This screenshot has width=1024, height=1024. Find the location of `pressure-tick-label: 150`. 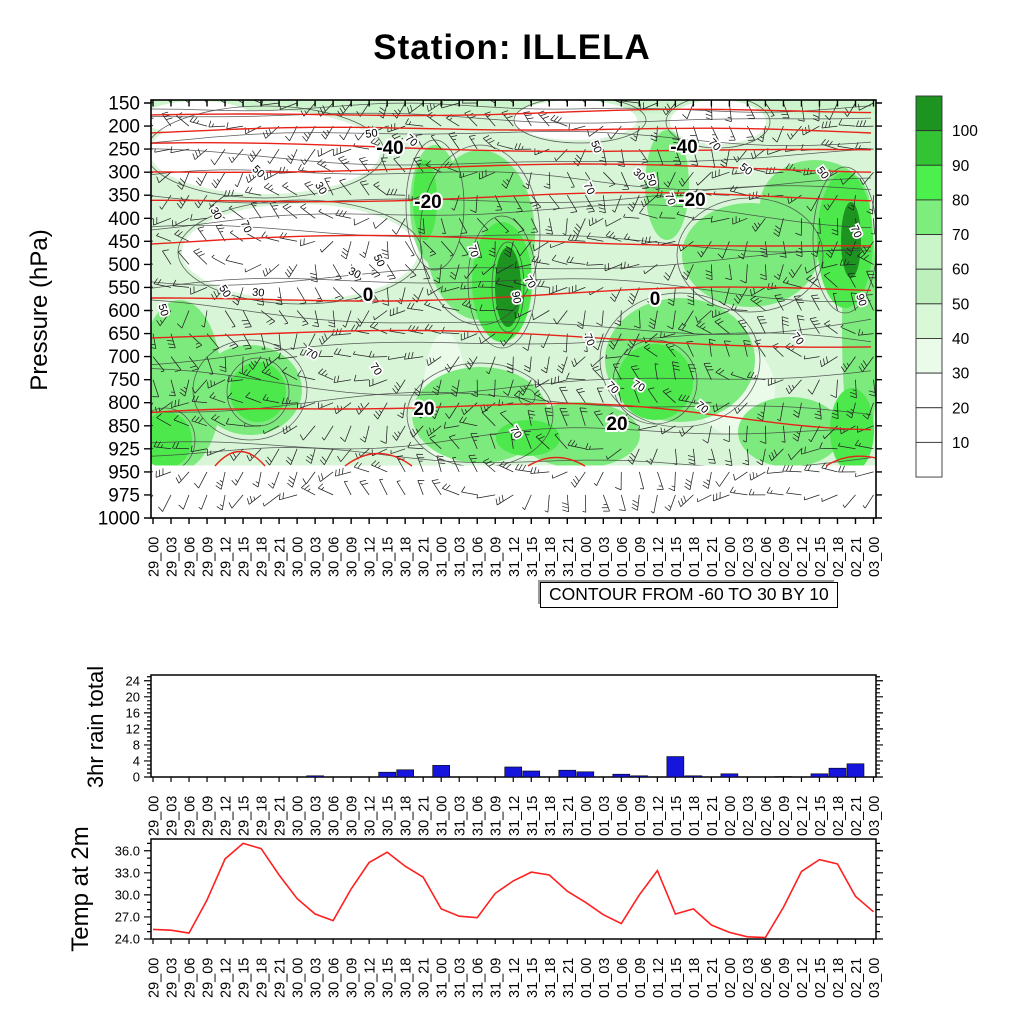

pressure-tick-label: 150 is located at coordinates (124, 104).